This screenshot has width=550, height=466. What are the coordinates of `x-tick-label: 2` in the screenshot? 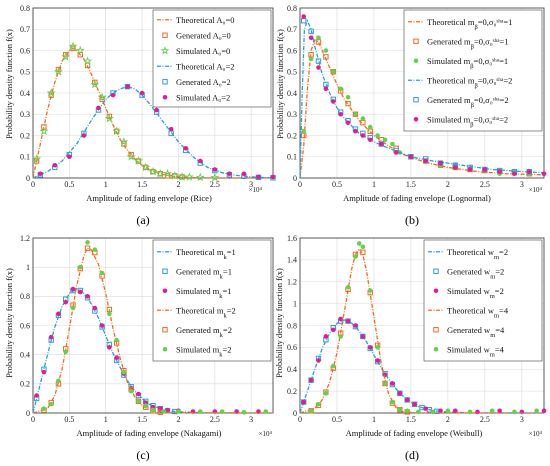 It's located at (448, 184).